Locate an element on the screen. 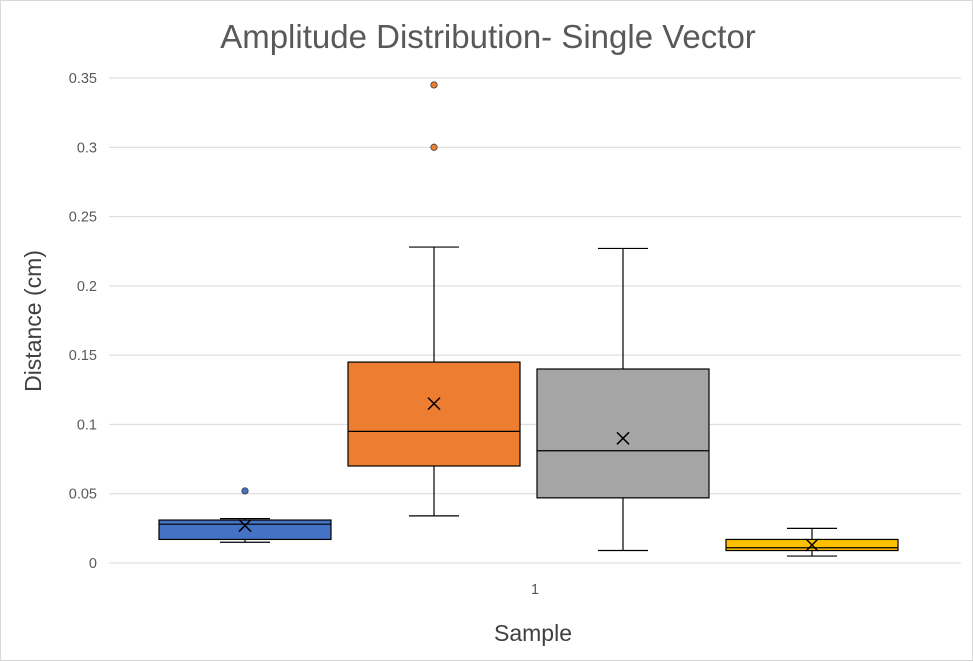 The height and width of the screenshot is (662, 973). y-tick-label: 0.1 is located at coordinates (87, 425).